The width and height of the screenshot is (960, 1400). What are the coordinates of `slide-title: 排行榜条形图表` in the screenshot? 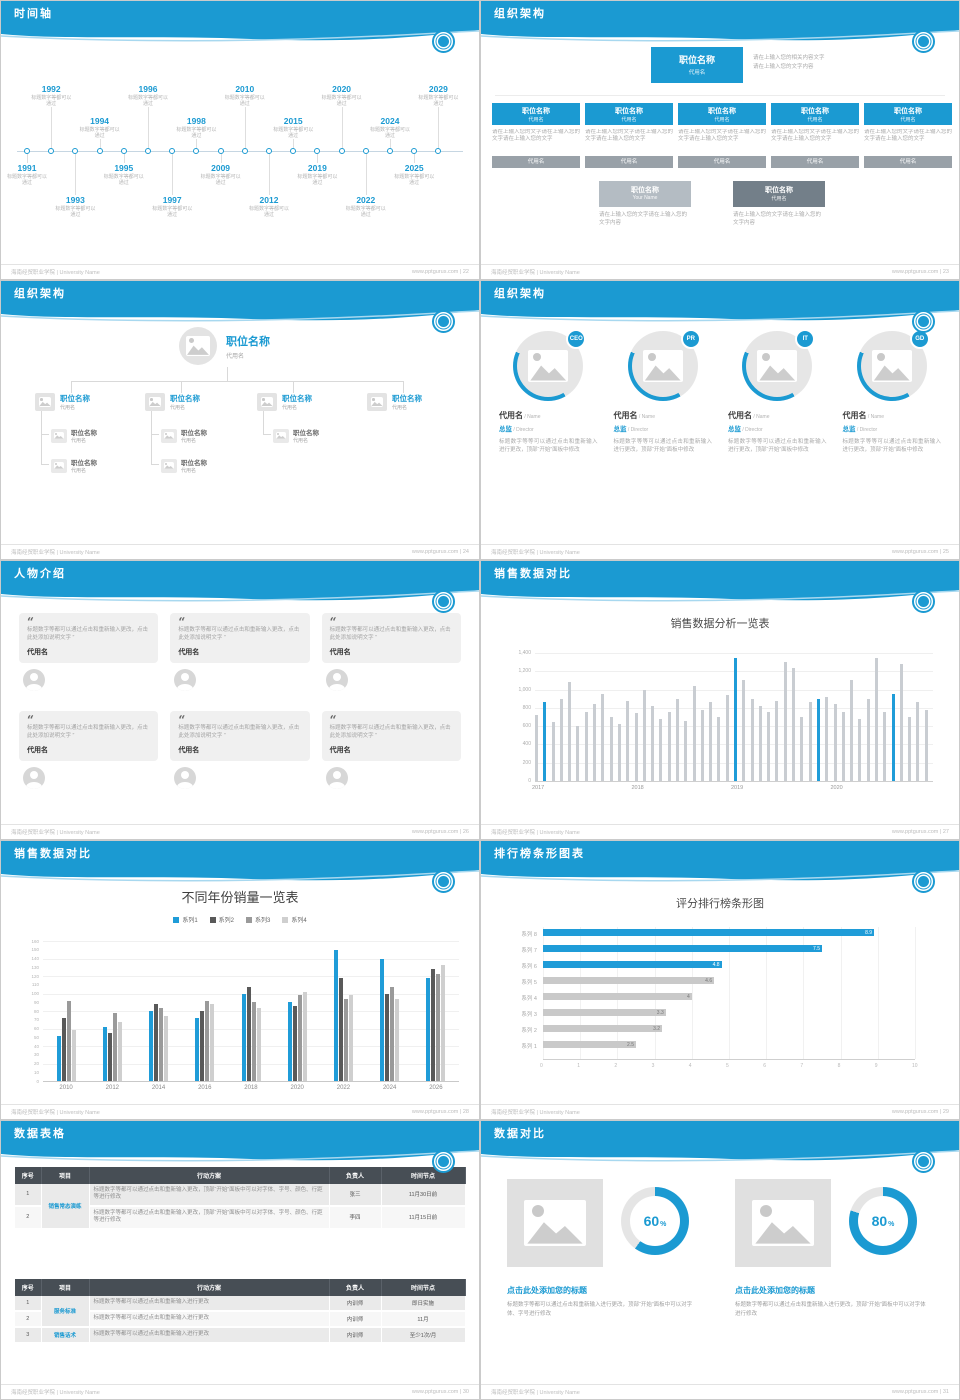 It's located at (539, 854).